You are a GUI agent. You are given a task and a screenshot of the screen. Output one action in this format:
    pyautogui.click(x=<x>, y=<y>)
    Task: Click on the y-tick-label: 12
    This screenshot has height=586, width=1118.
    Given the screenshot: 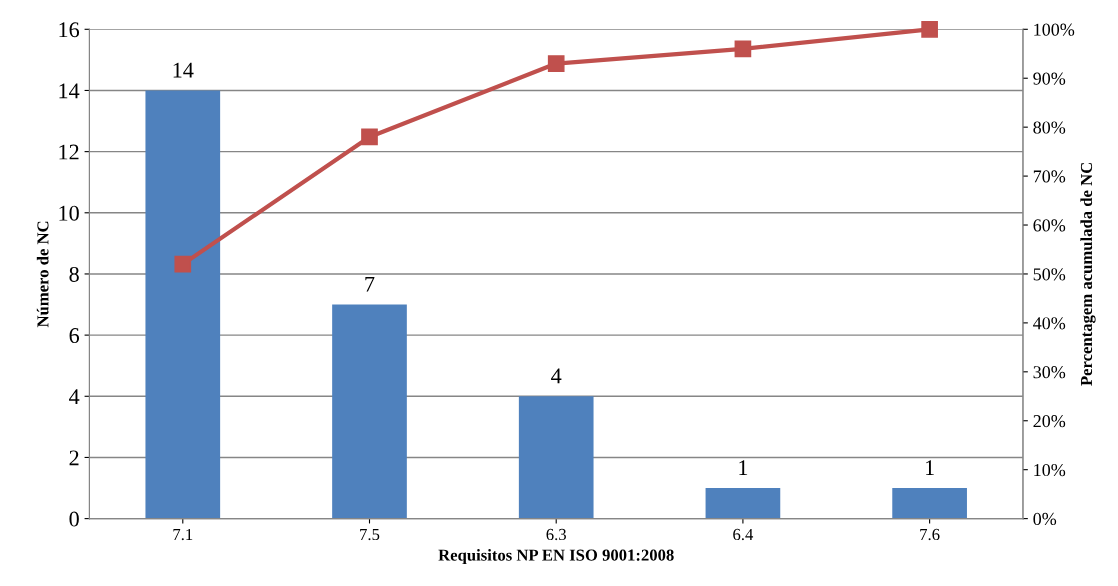 What is the action you would take?
    pyautogui.click(x=69, y=152)
    